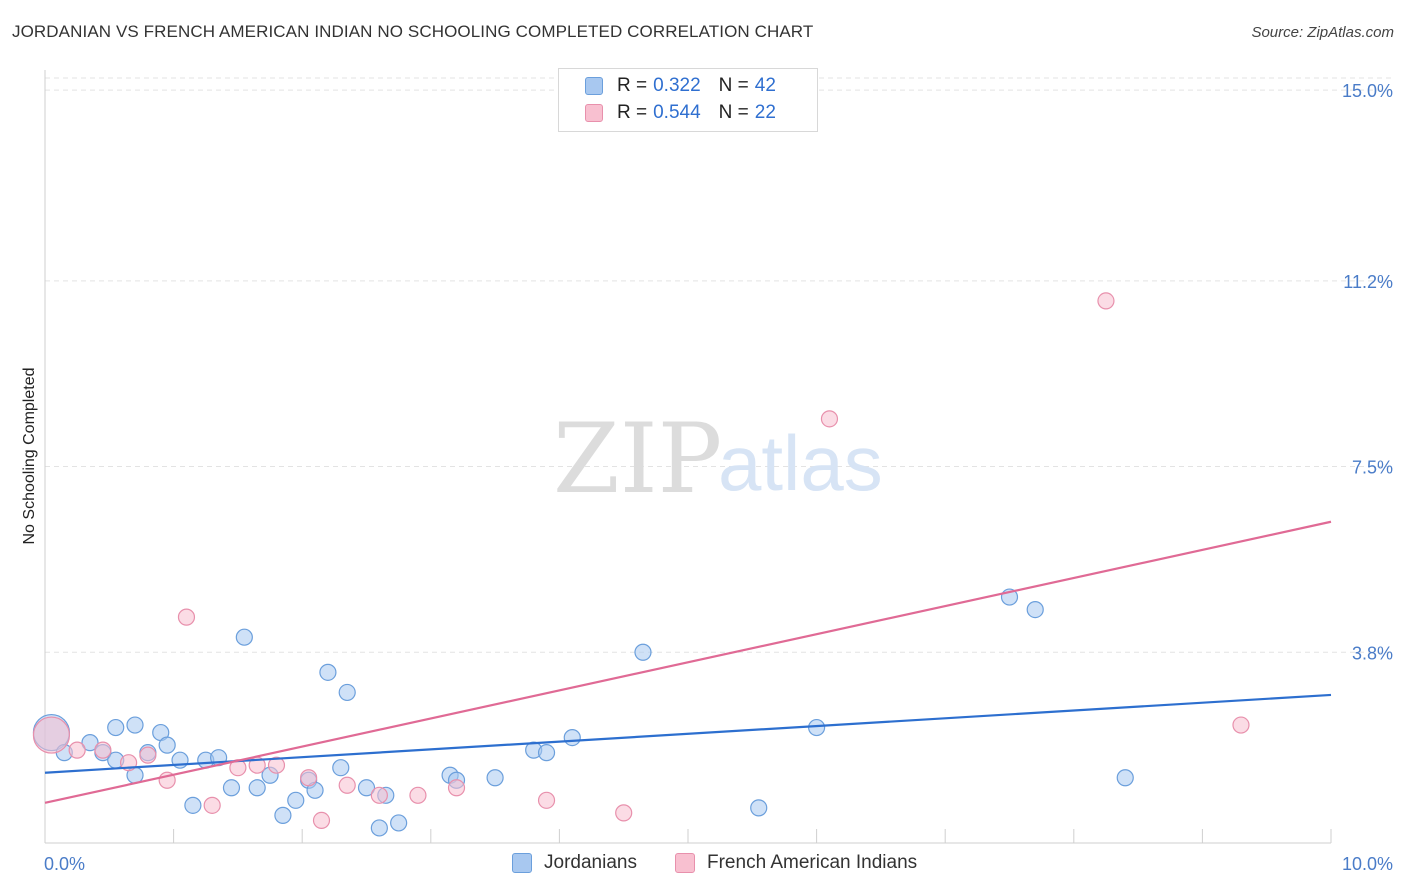 Image resolution: width=1406 pixels, height=892 pixels. Describe the element at coordinates (765, 85) in the screenshot. I see `legend-n-value: 42` at that location.